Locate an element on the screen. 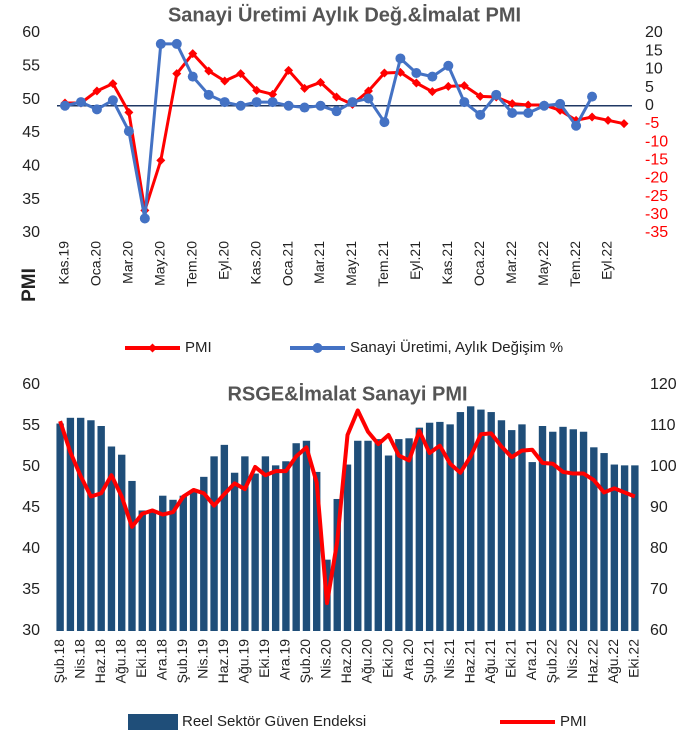  y2-tick-label: -35 is located at coordinates (656, 232).